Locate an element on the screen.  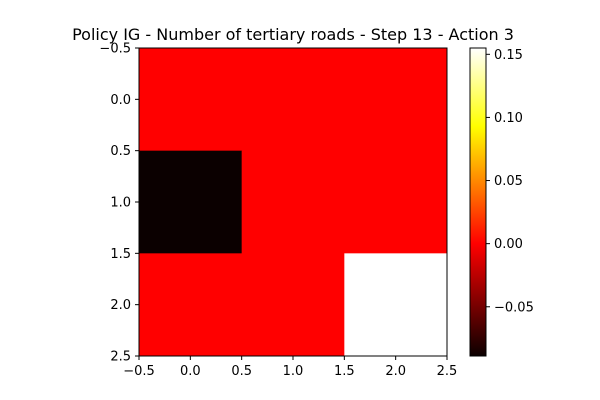
y-tick-label: 0.5 is located at coordinates (120, 151).